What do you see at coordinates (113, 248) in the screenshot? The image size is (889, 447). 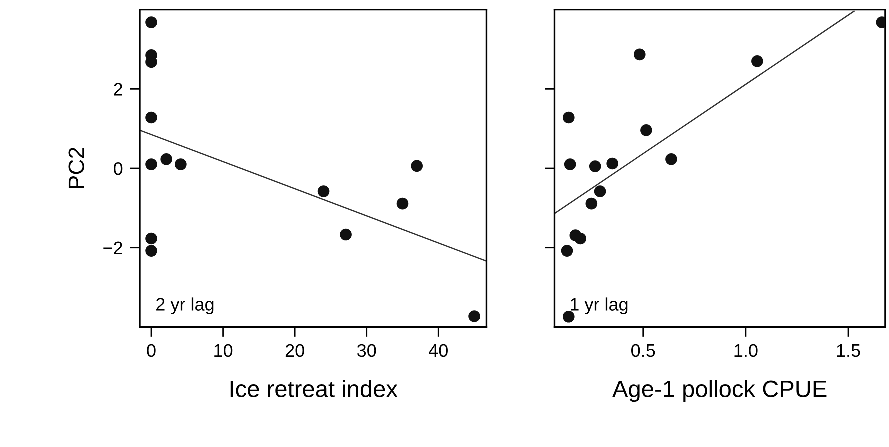 I see `y-tick-label: −2` at bounding box center [113, 248].